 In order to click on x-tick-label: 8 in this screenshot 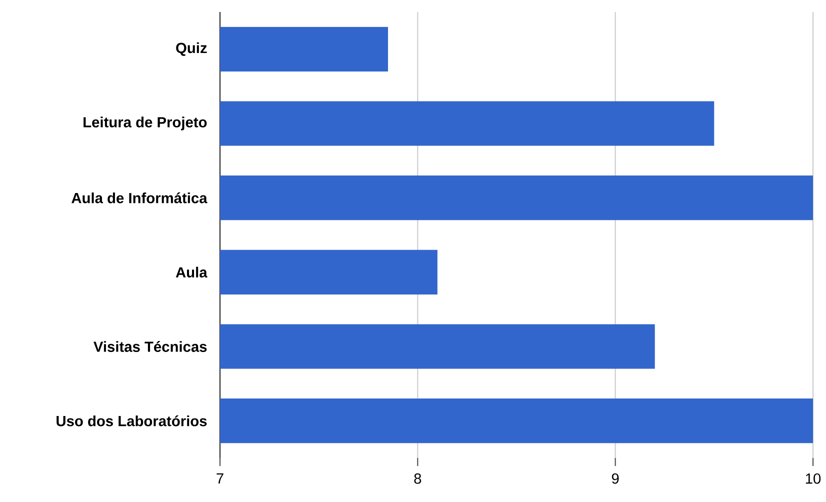, I will do `click(418, 478)`.